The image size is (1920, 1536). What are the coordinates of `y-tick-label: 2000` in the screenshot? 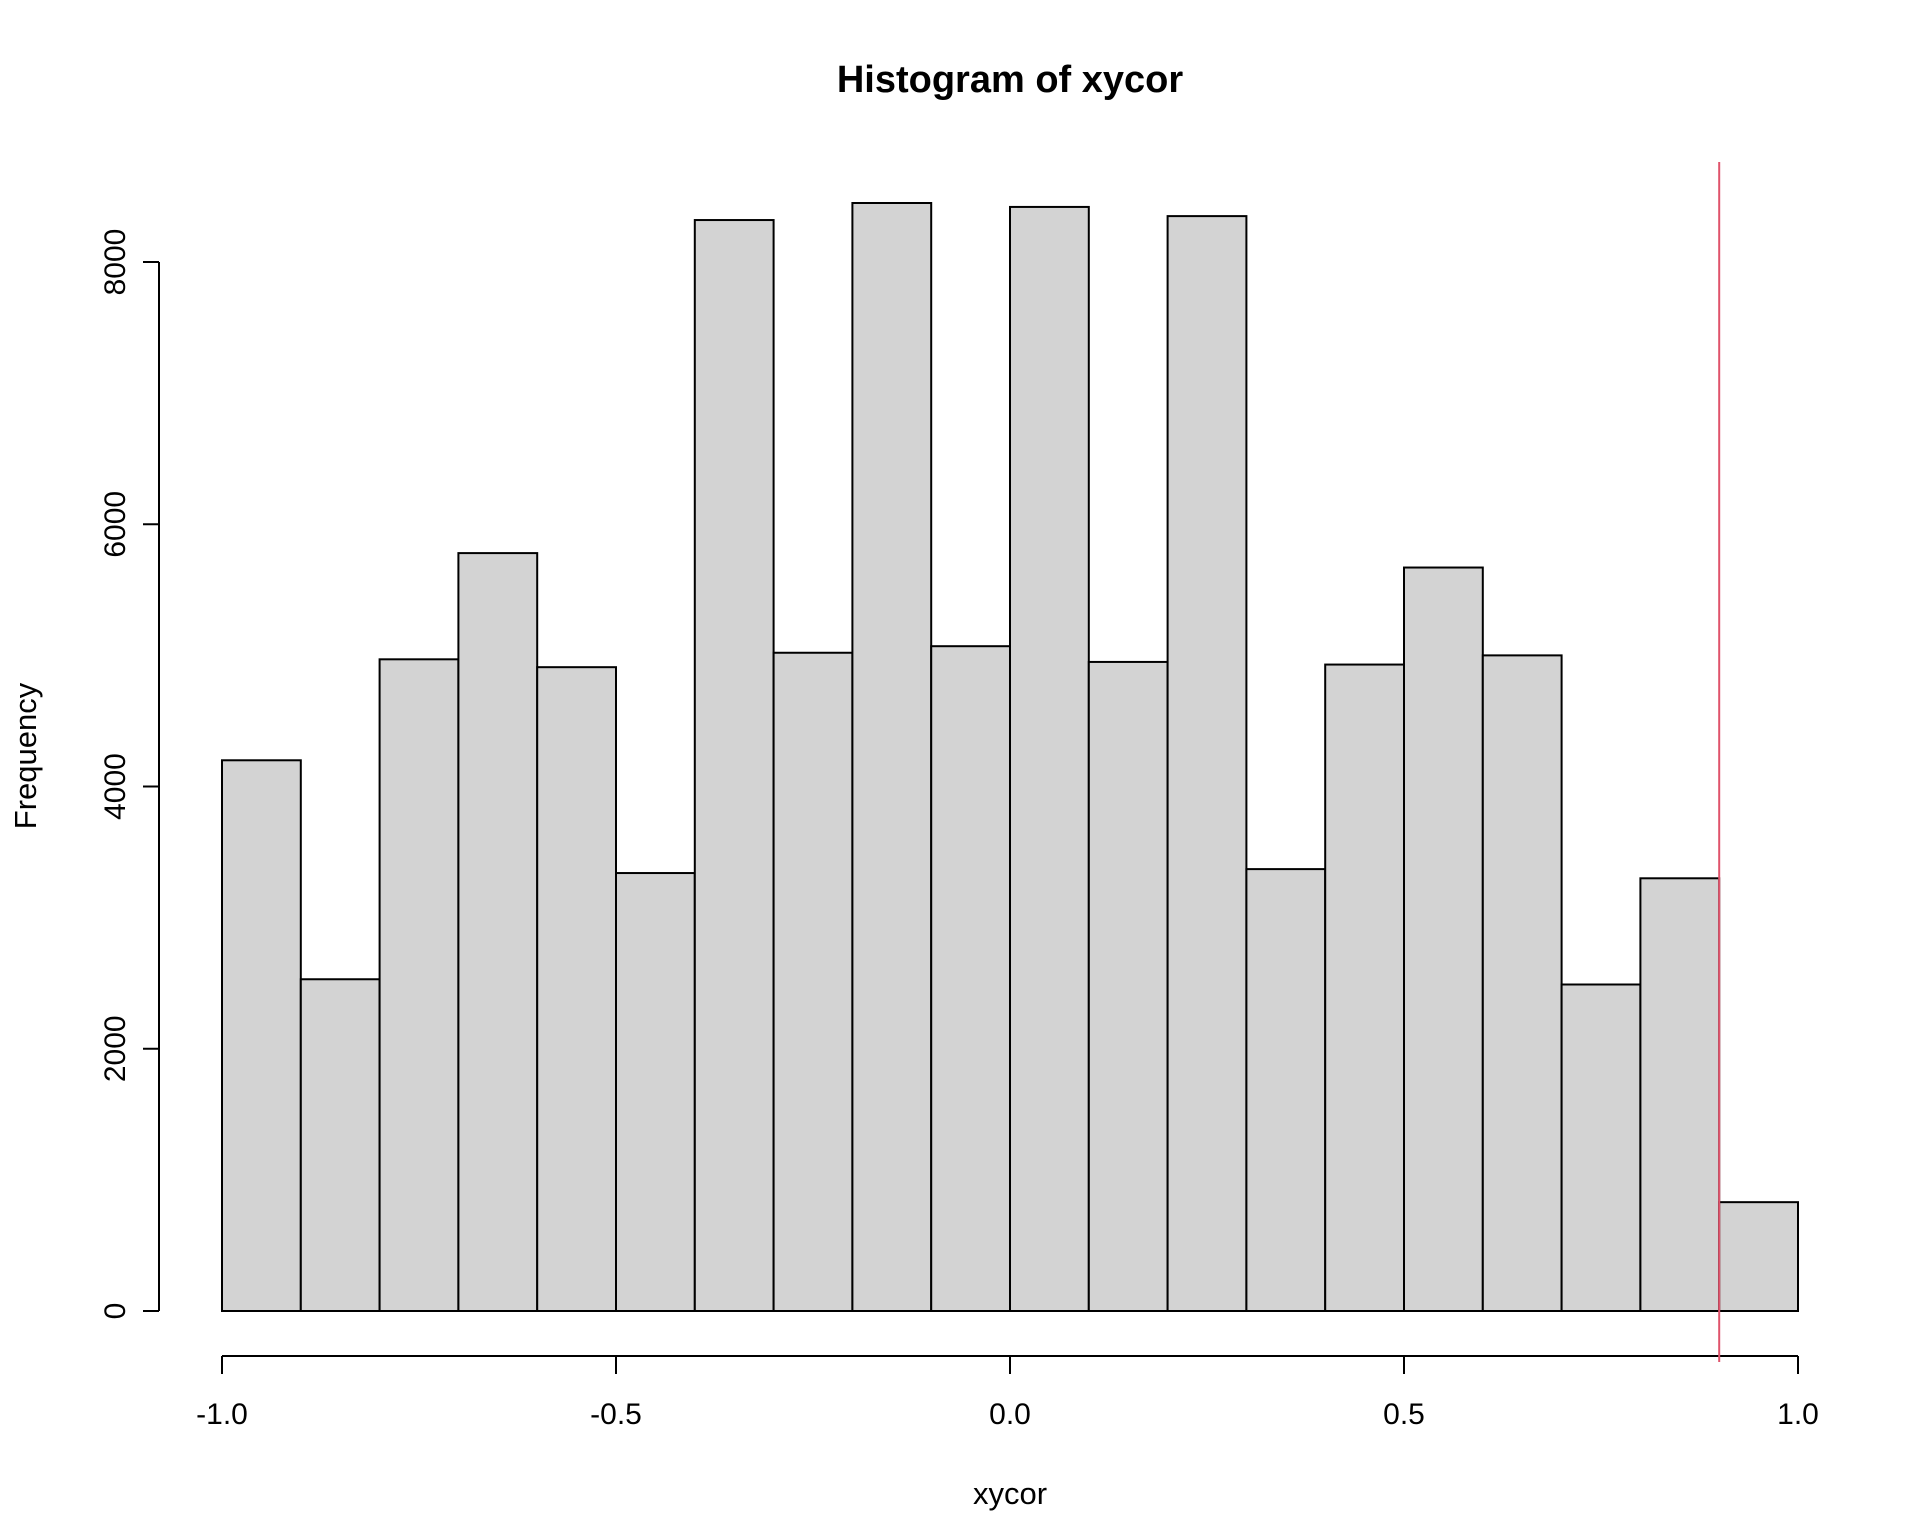 It's located at (115, 1048).